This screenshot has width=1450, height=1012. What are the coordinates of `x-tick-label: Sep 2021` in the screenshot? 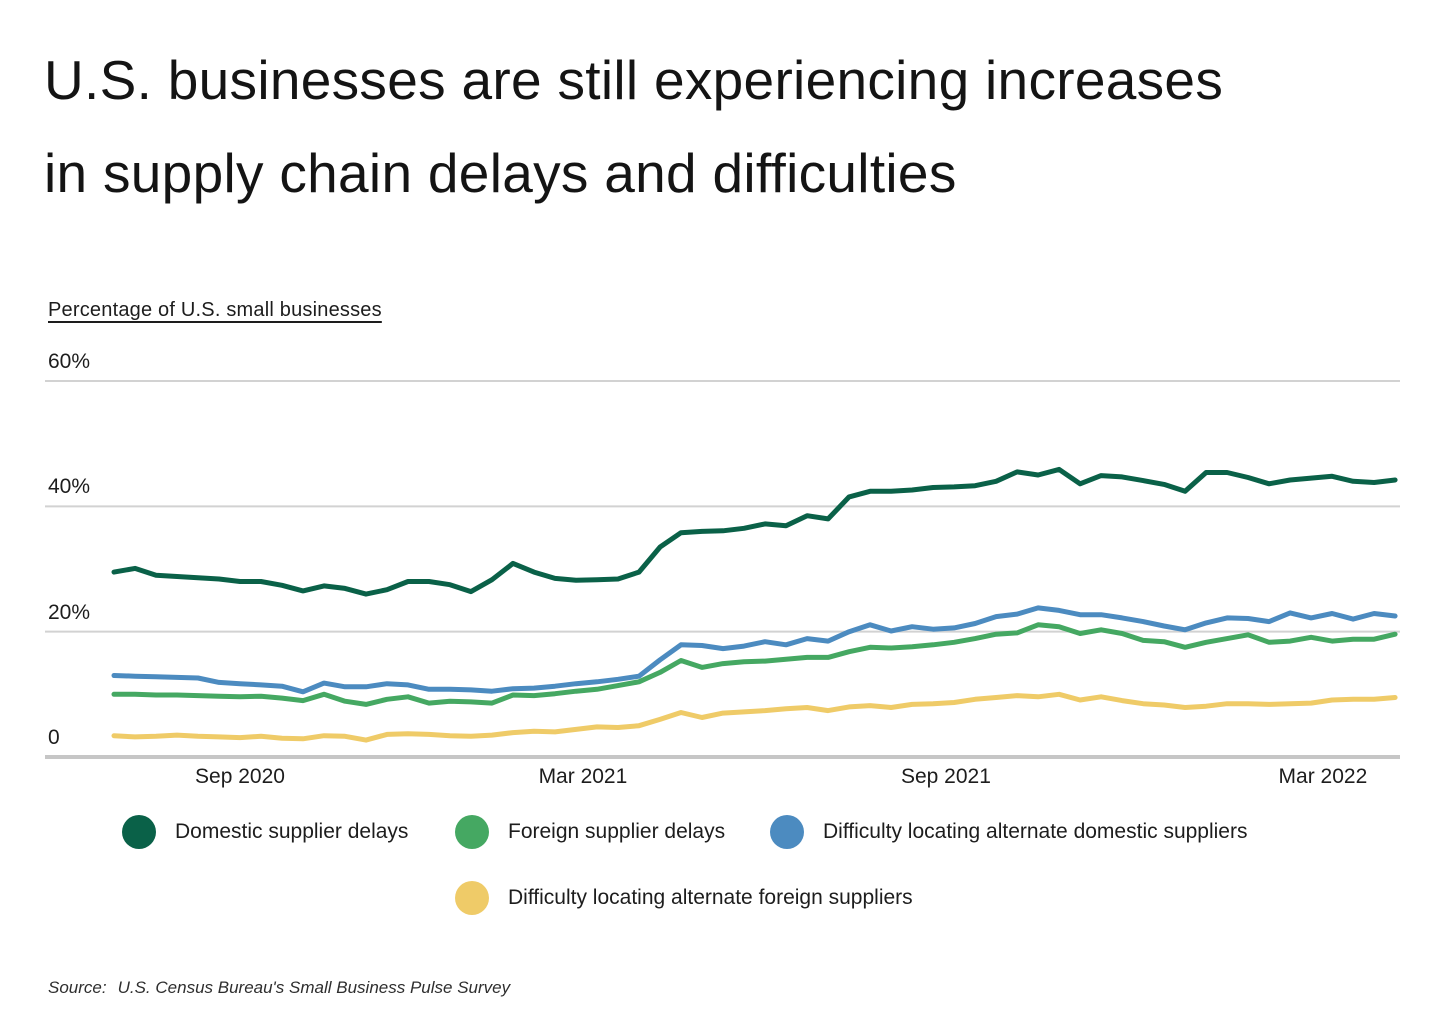 It's located at (945, 776).